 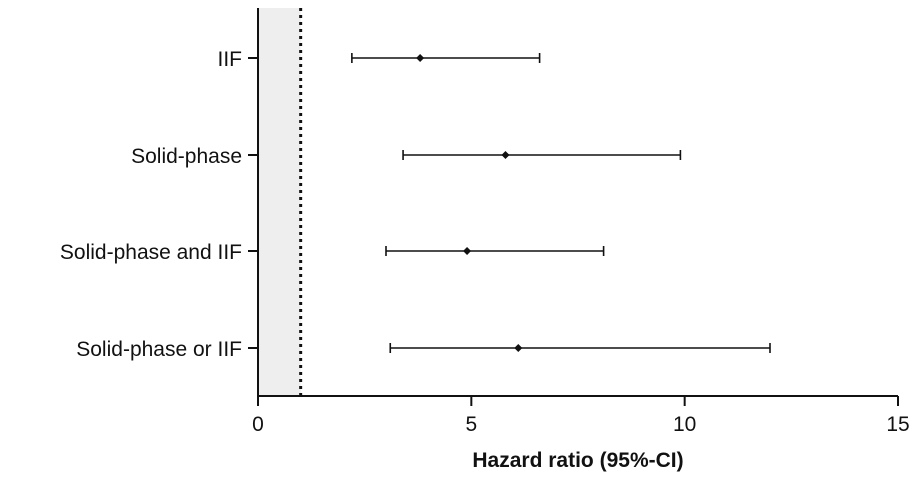 I want to click on row-label: Solid-phase, so click(x=186, y=156).